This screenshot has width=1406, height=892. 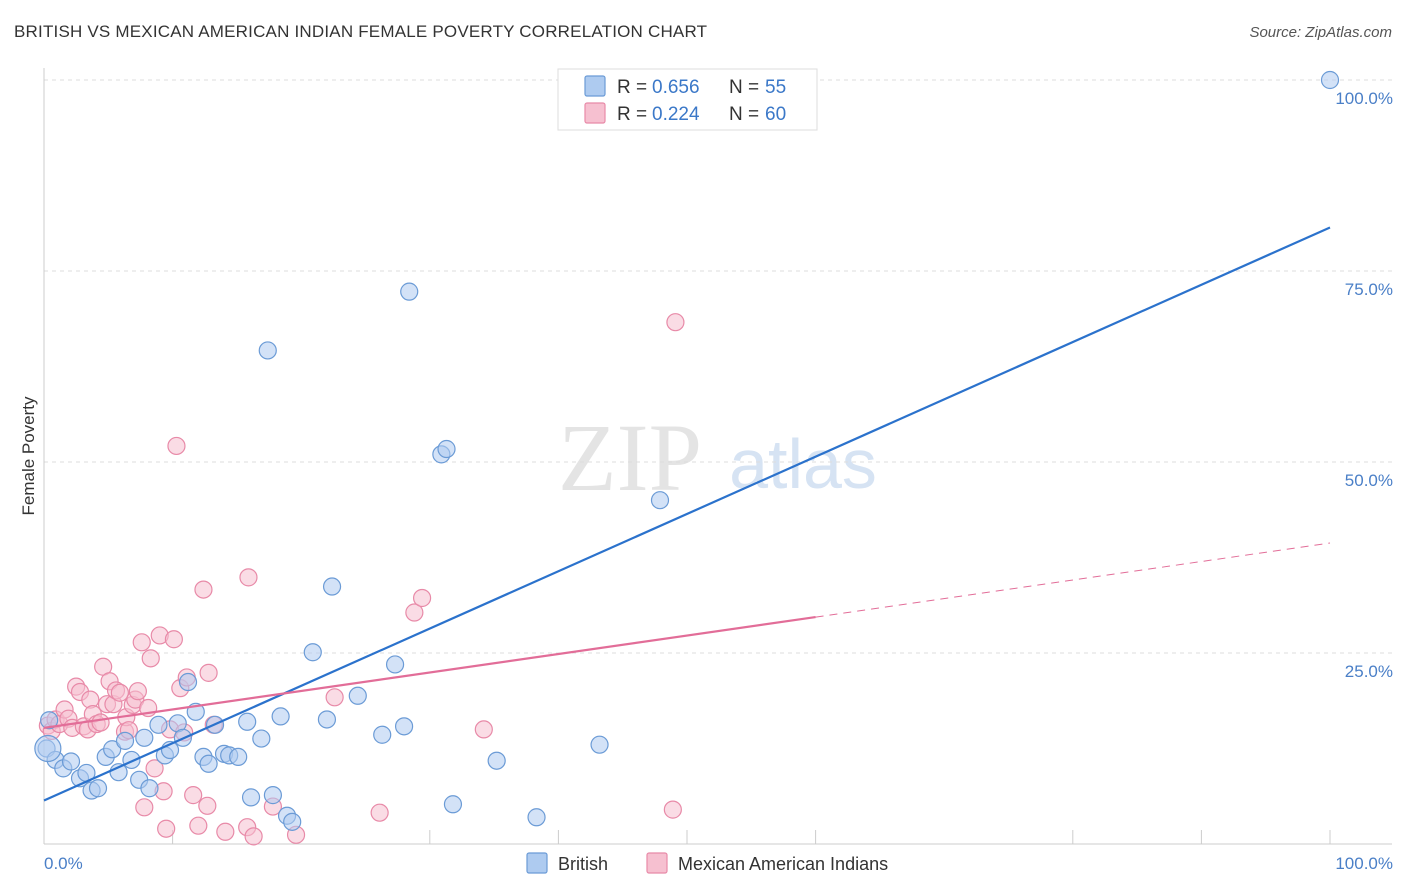 What do you see at coordinates (1369, 671) in the screenshot?
I see `y-tick-label: 25.0%` at bounding box center [1369, 671].